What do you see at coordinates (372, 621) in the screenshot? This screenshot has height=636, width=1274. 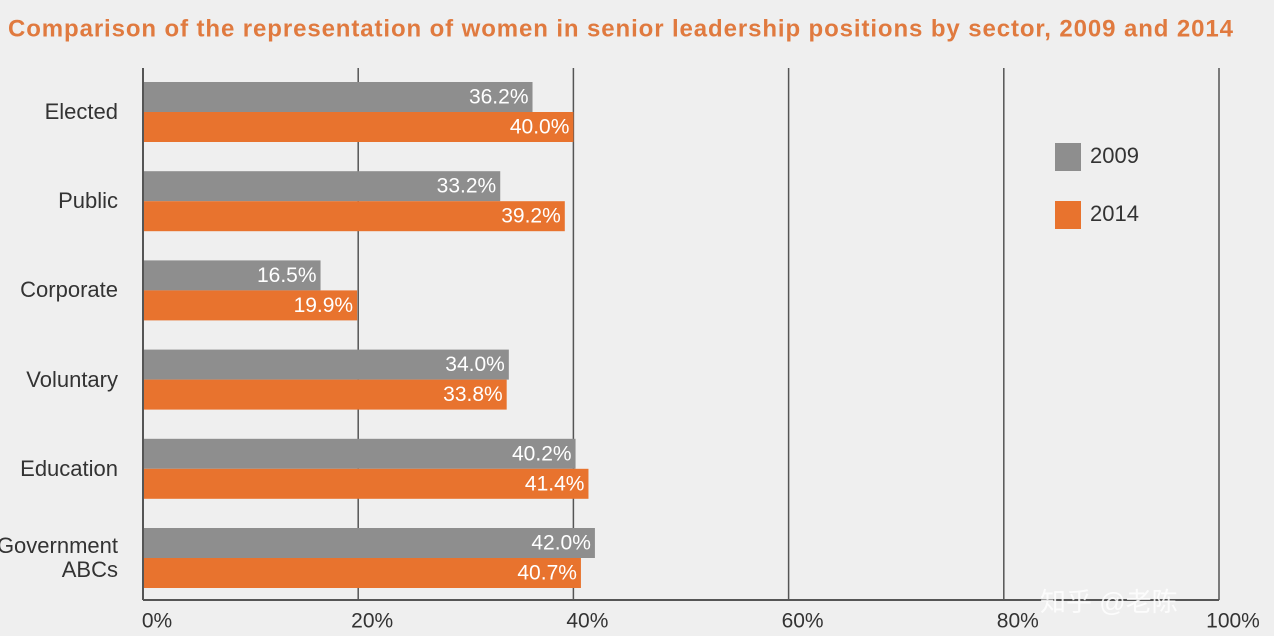 I see `x-tick-label: 20%` at bounding box center [372, 621].